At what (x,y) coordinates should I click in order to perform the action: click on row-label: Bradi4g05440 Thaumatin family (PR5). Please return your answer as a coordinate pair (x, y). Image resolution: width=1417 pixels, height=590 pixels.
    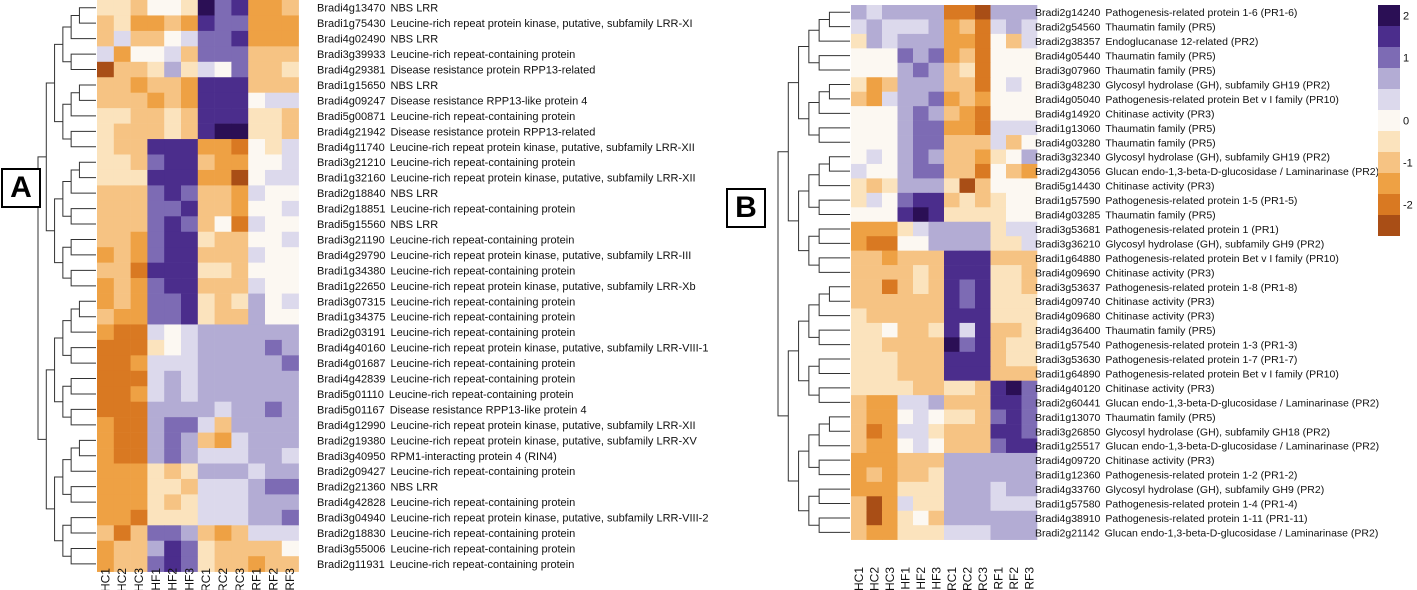
    Looking at the image, I should click on (1125, 57).